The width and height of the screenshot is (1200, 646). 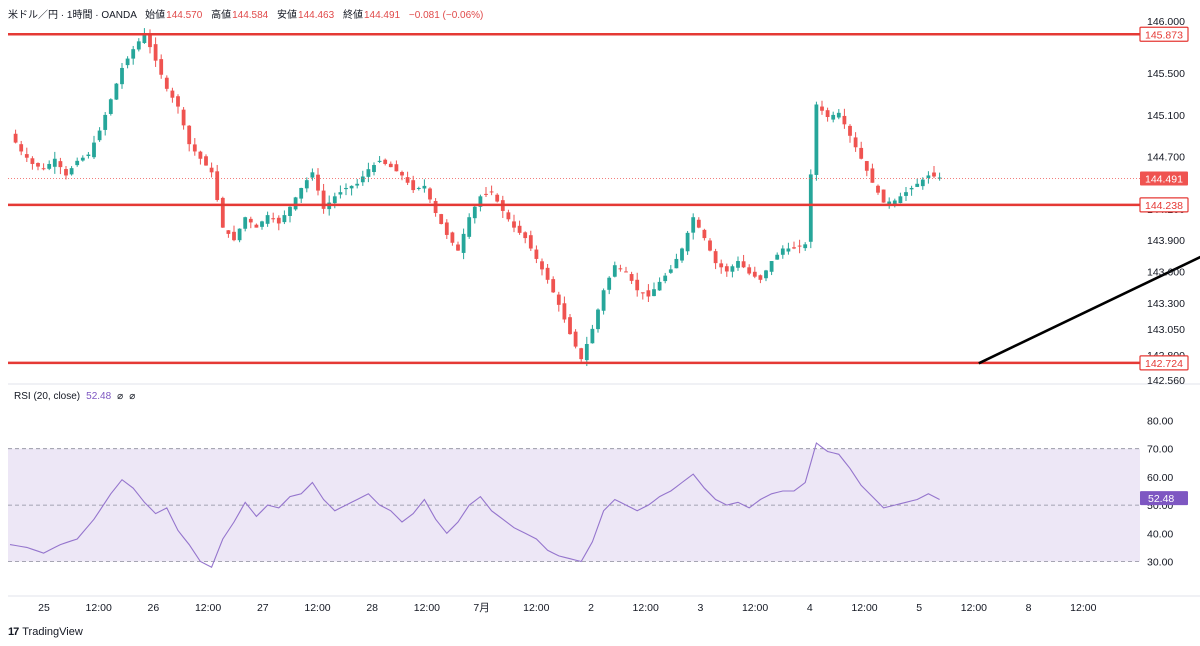 I want to click on time-tick-label: 5, so click(x=919, y=608).